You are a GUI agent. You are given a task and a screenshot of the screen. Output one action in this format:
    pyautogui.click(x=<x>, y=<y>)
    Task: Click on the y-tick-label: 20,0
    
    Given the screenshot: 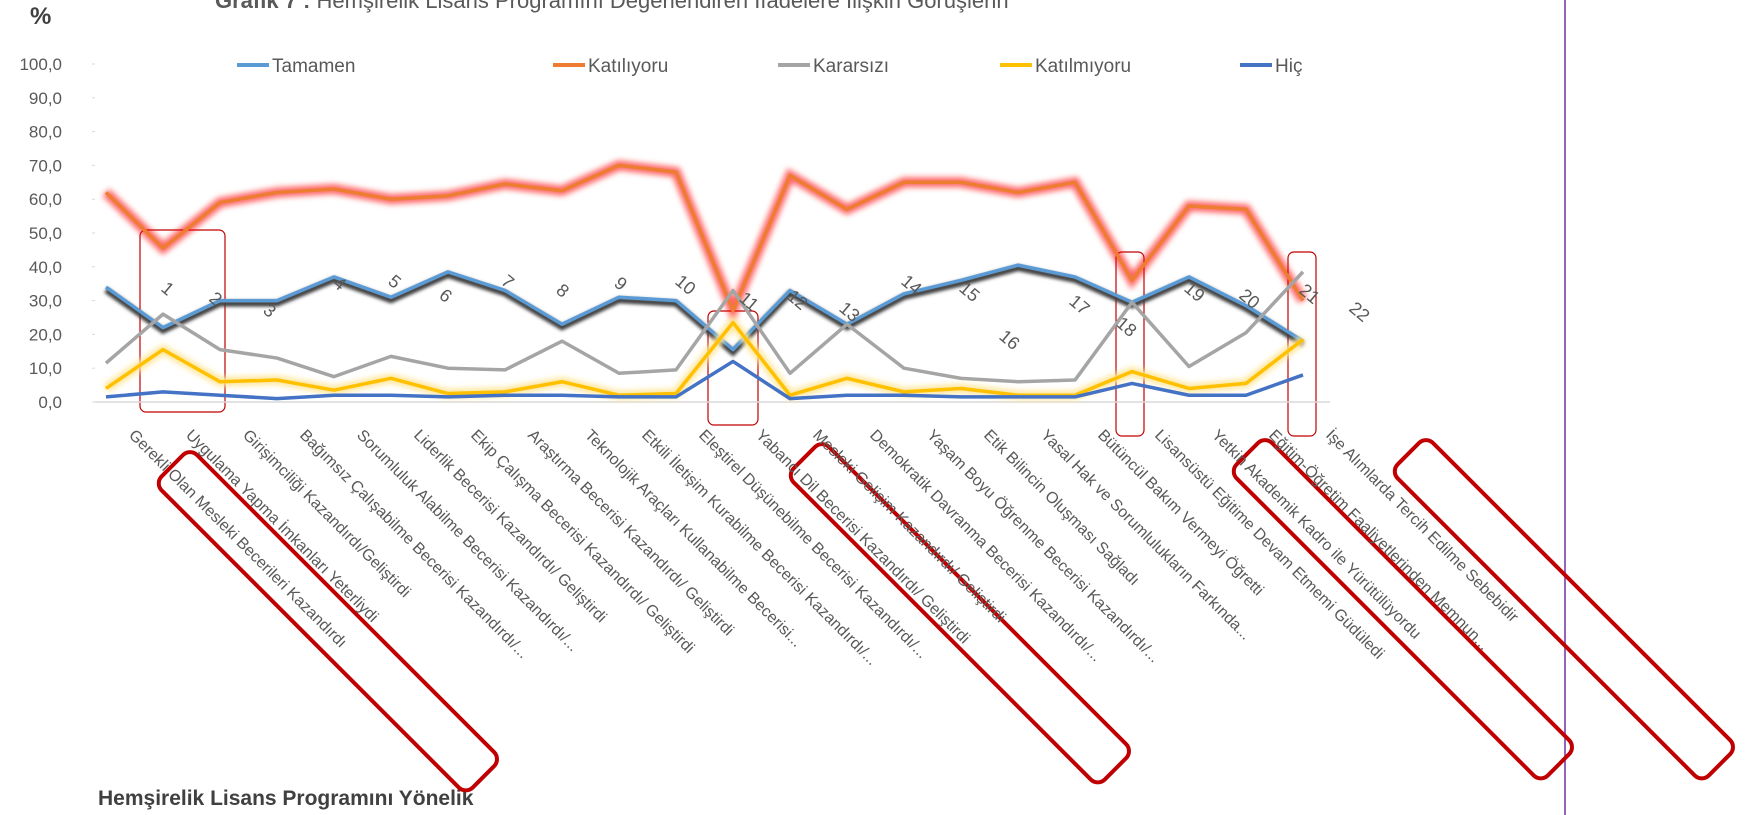 What is the action you would take?
    pyautogui.click(x=45, y=334)
    